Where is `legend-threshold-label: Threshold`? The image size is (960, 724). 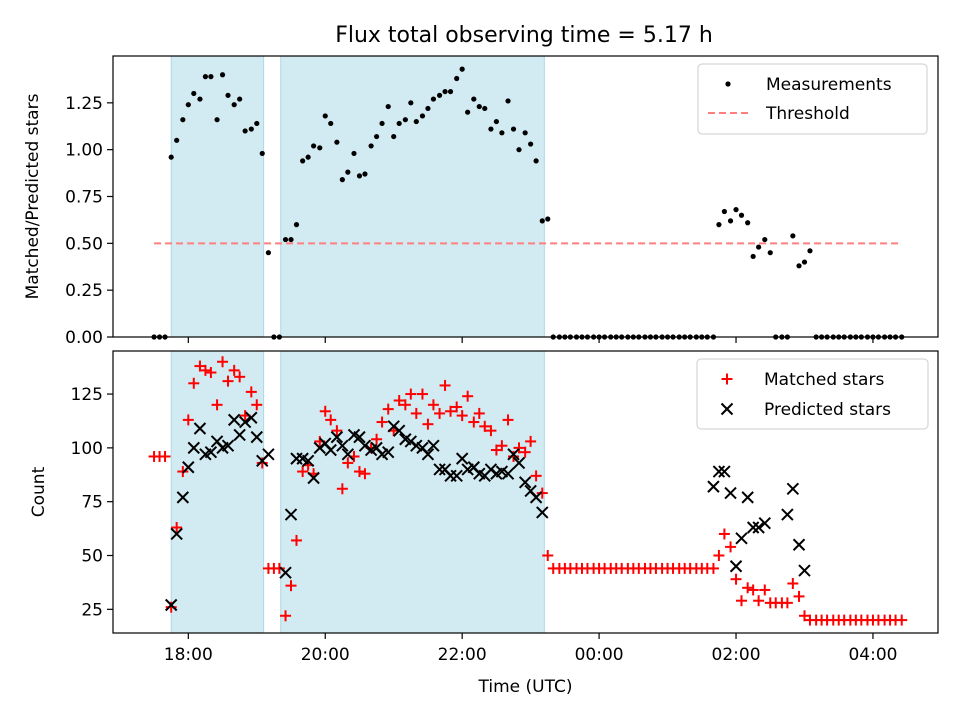
legend-threshold-label: Threshold is located at coordinates (807, 114).